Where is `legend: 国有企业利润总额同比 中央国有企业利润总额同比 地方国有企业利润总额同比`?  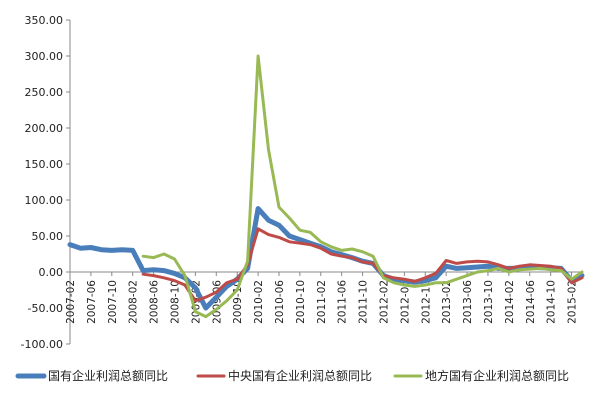
legend: 国有企业利润总额同比 中央国有企业利润总额同比 地方国有企业利润总额同比 is located at coordinates (292, 375).